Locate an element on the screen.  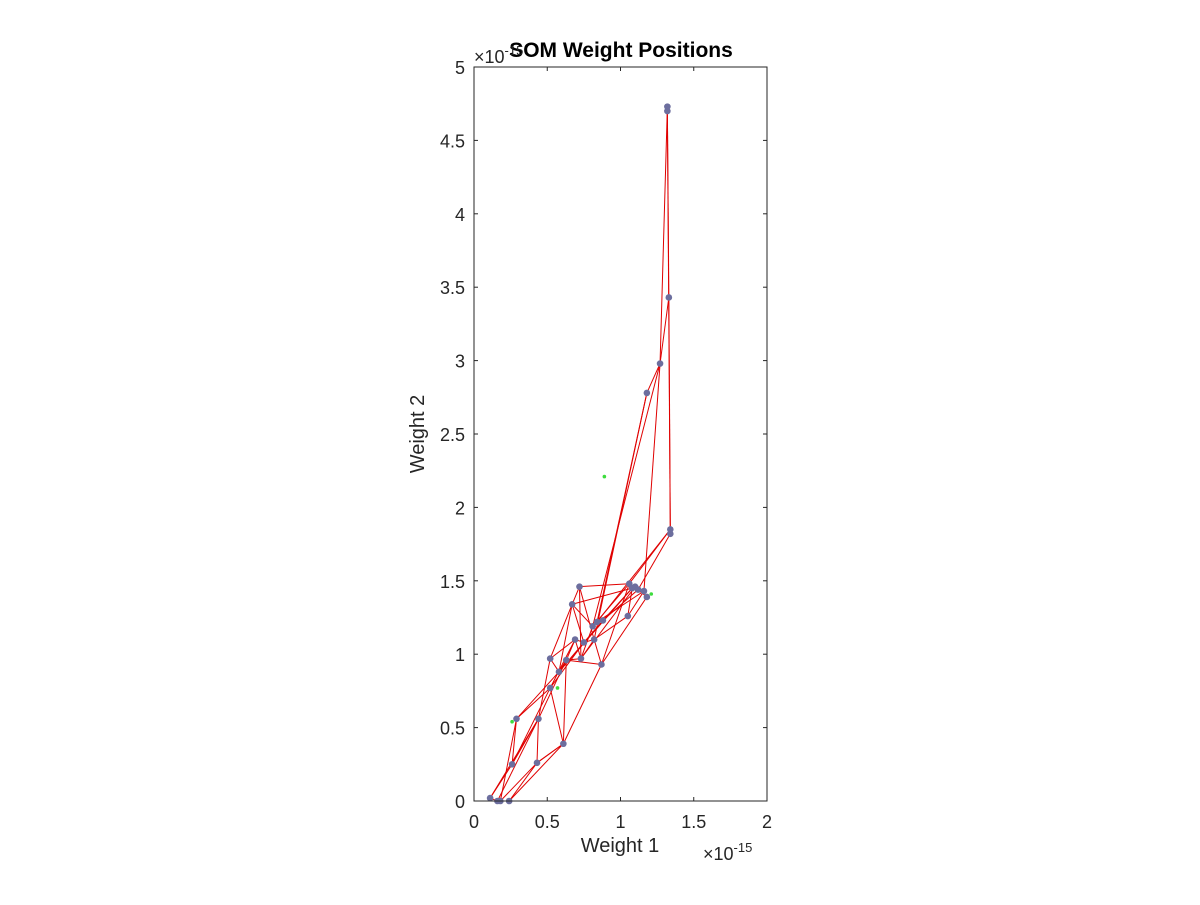
x-tick-label: 1 is located at coordinates (620, 822).